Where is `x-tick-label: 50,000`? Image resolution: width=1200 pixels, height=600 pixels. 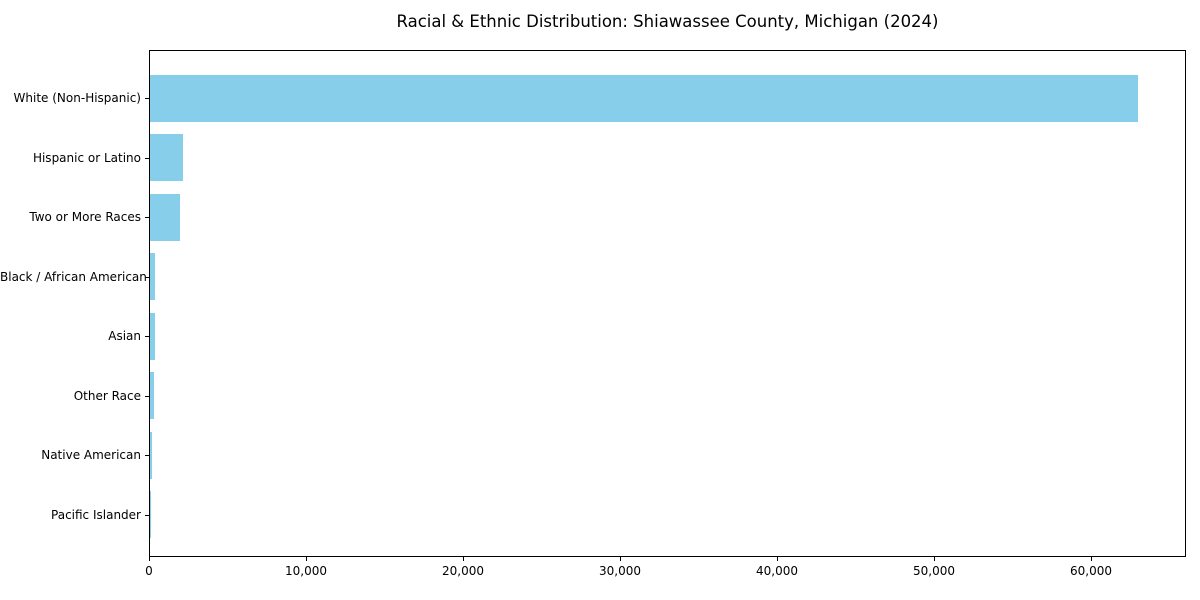
x-tick-label: 50,000 is located at coordinates (934, 571).